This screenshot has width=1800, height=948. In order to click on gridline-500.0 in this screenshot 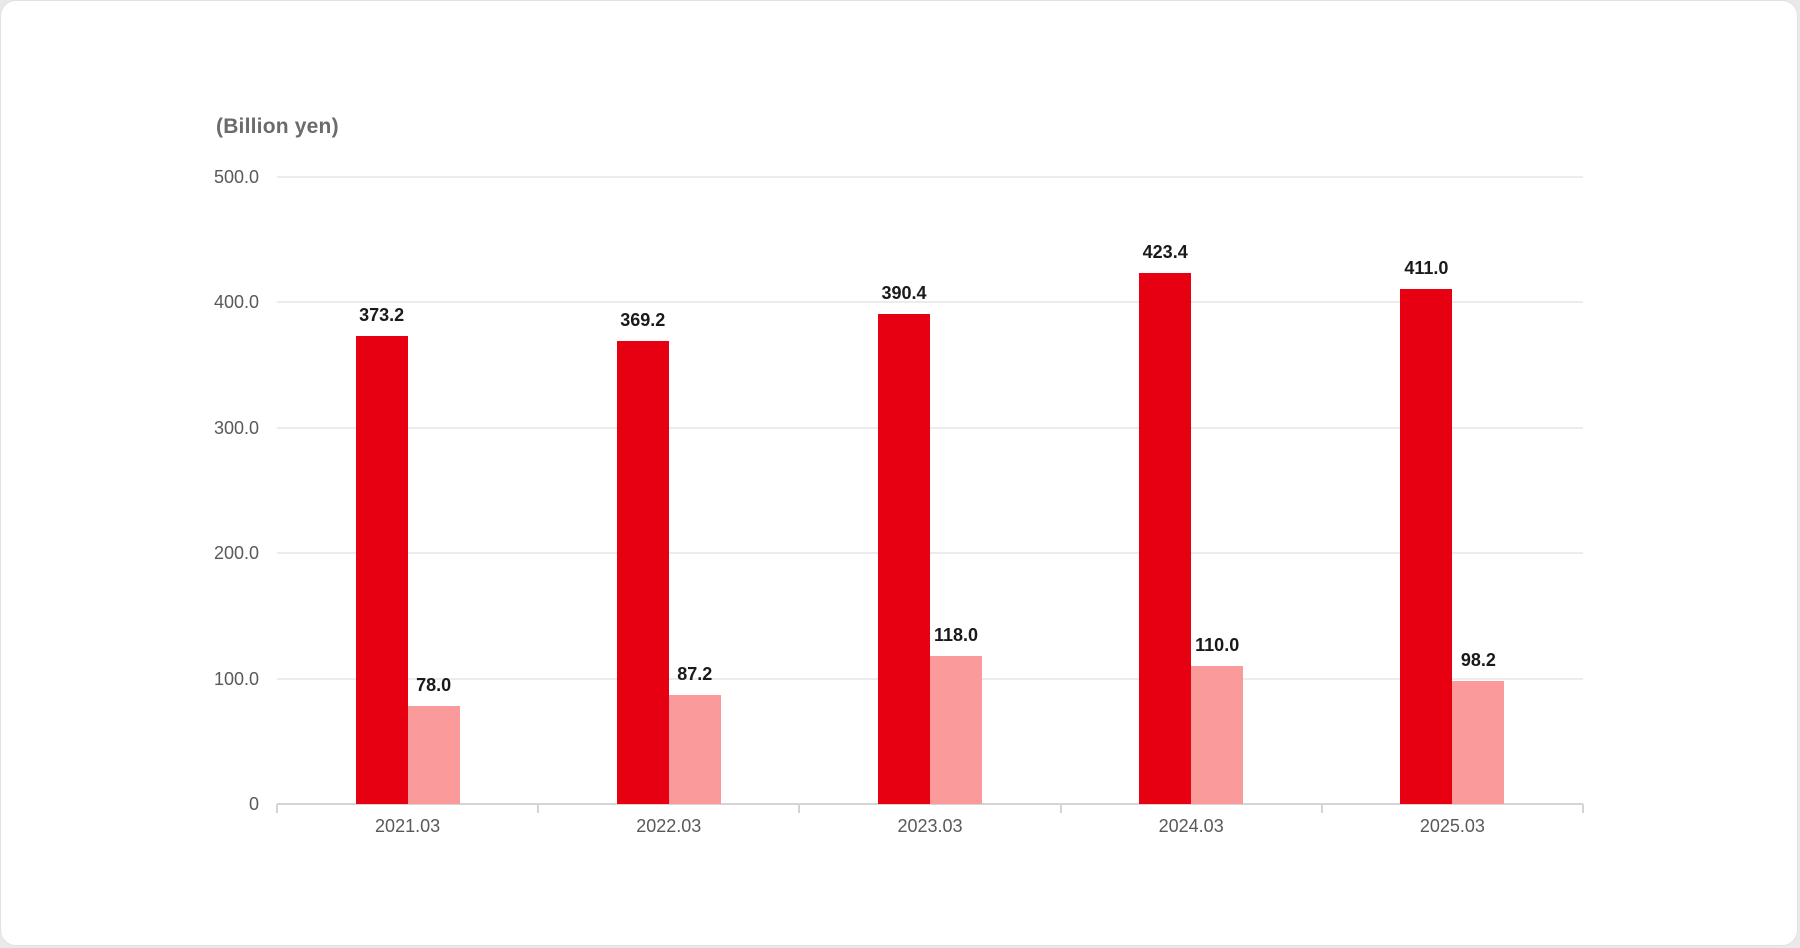, I will do `click(930, 177)`.